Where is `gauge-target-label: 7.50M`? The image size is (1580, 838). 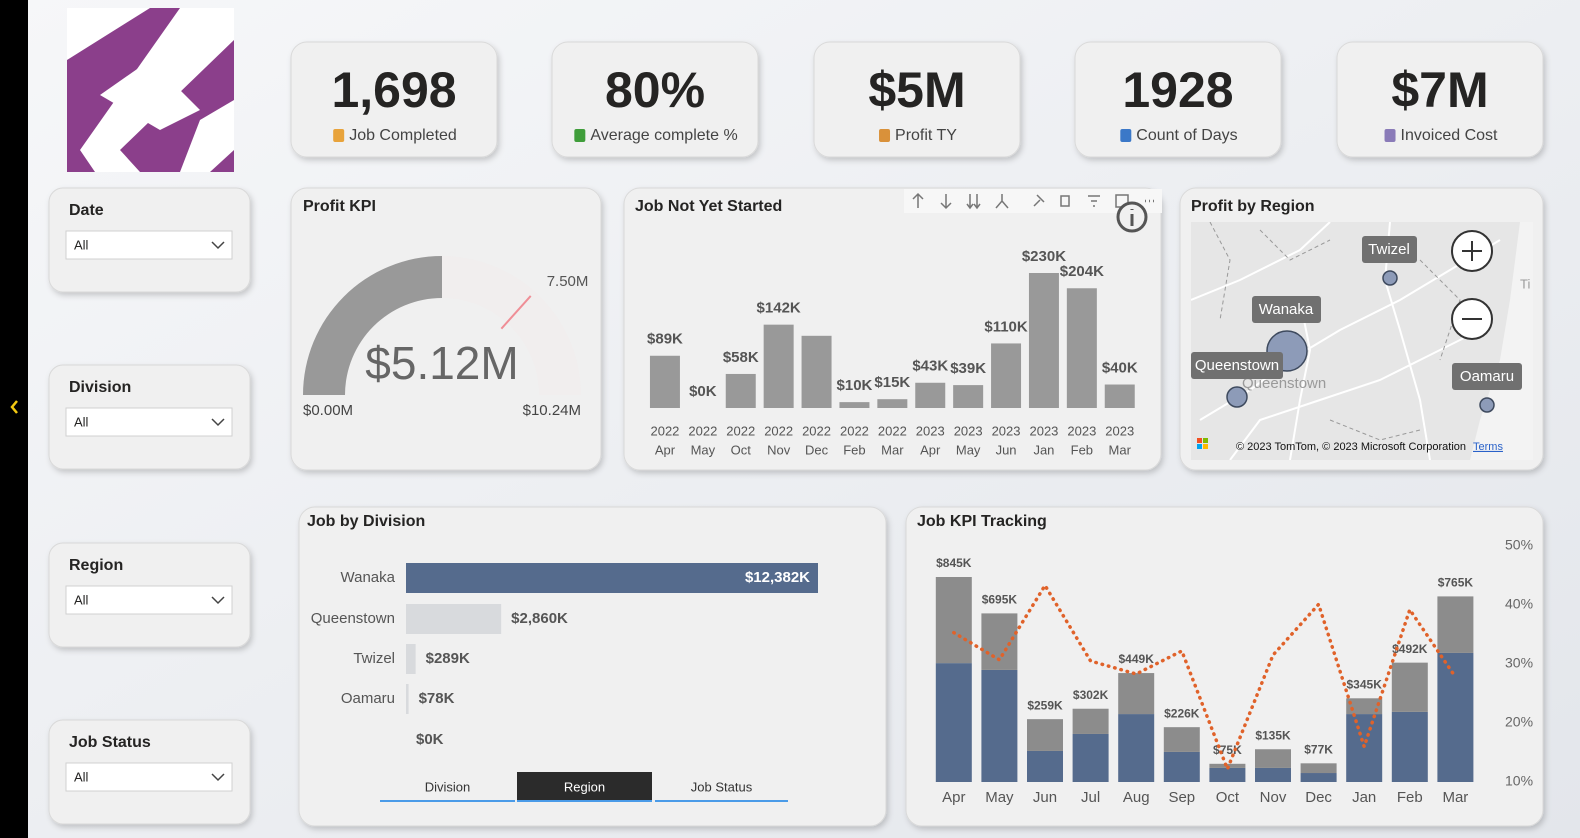
gauge-target-label: 7.50M is located at coordinates (568, 281).